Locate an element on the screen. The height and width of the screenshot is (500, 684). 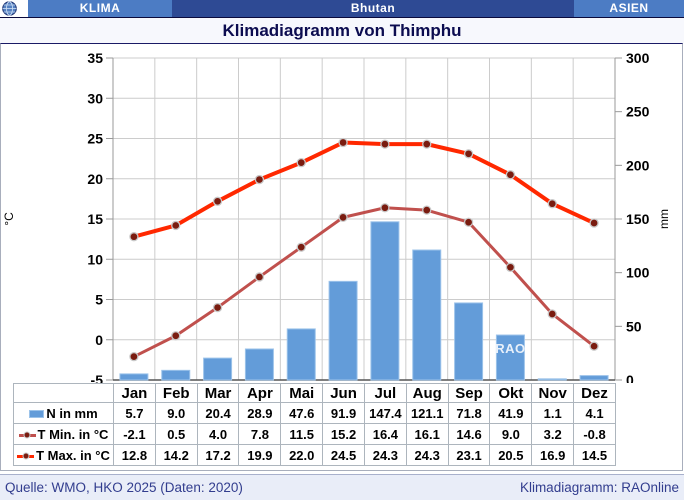
value-cell: 20.5 is located at coordinates (511, 455).